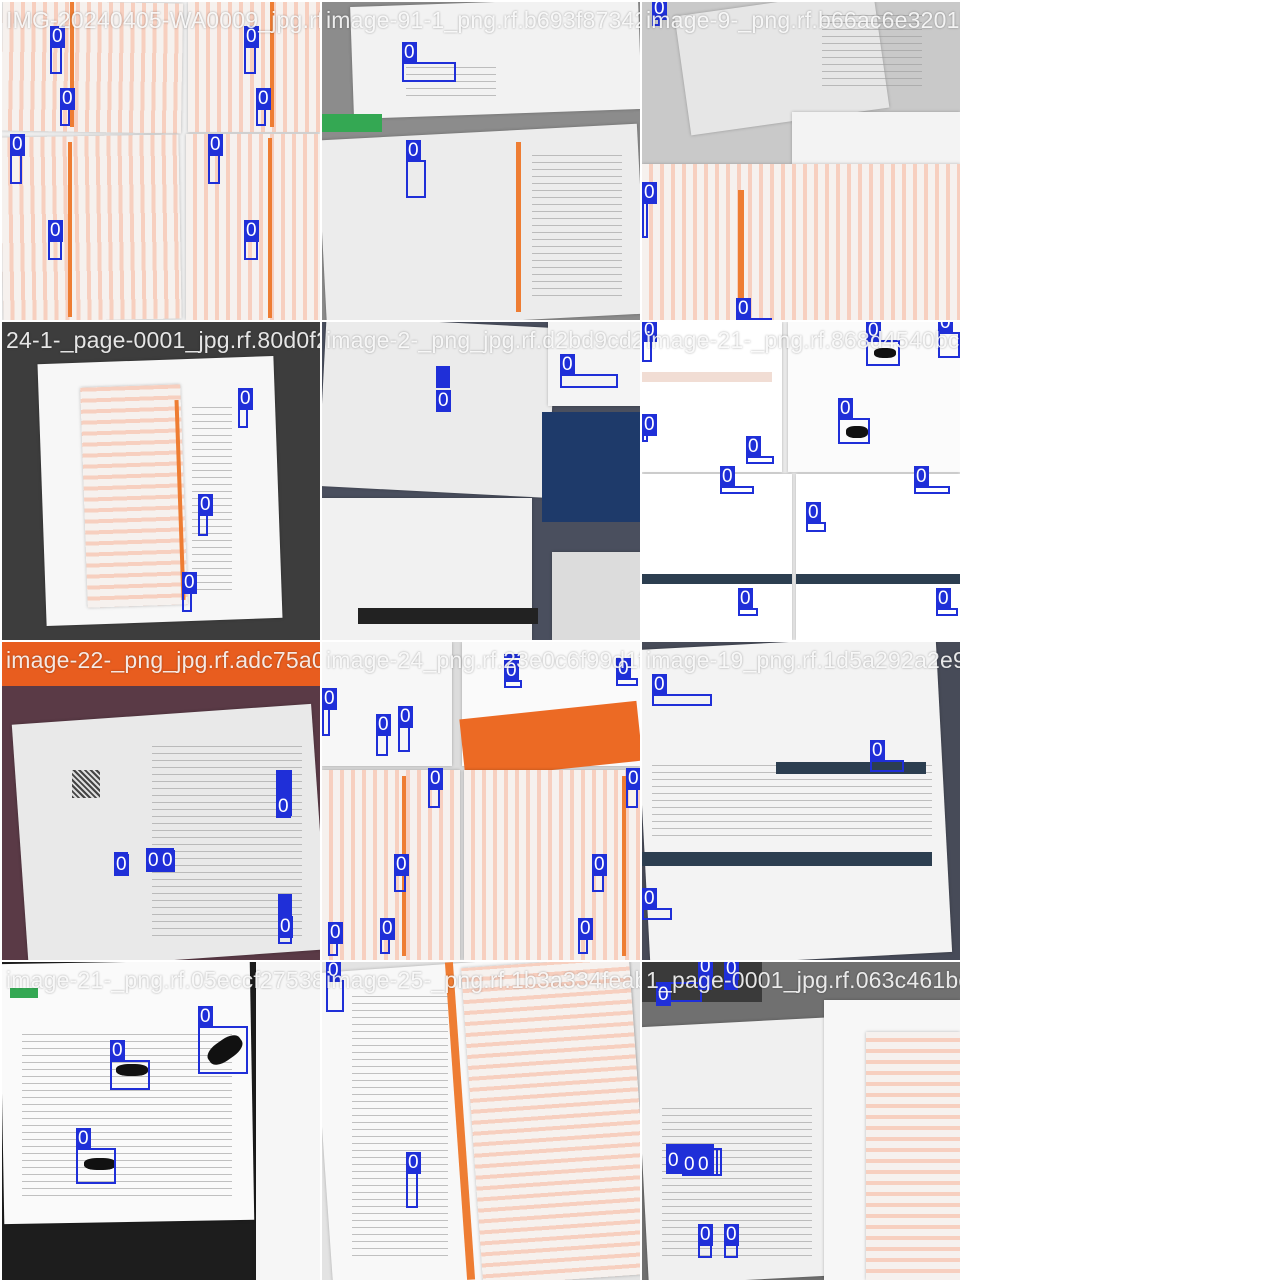  I want to click on mosaic-tile: image-21-_png.rf.05eccf27538838f74 0 0 0, so click(161, 1121).